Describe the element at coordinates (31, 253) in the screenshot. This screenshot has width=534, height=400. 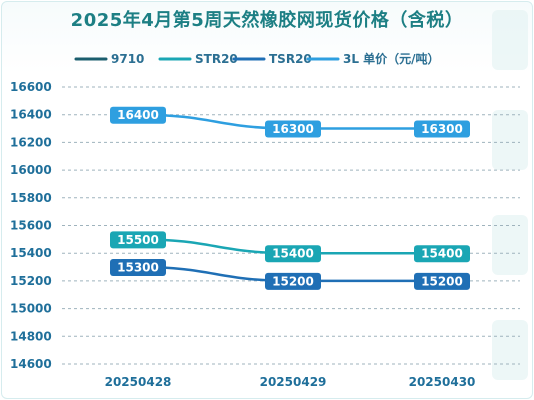
I see `y-tick-label: 15400` at that location.